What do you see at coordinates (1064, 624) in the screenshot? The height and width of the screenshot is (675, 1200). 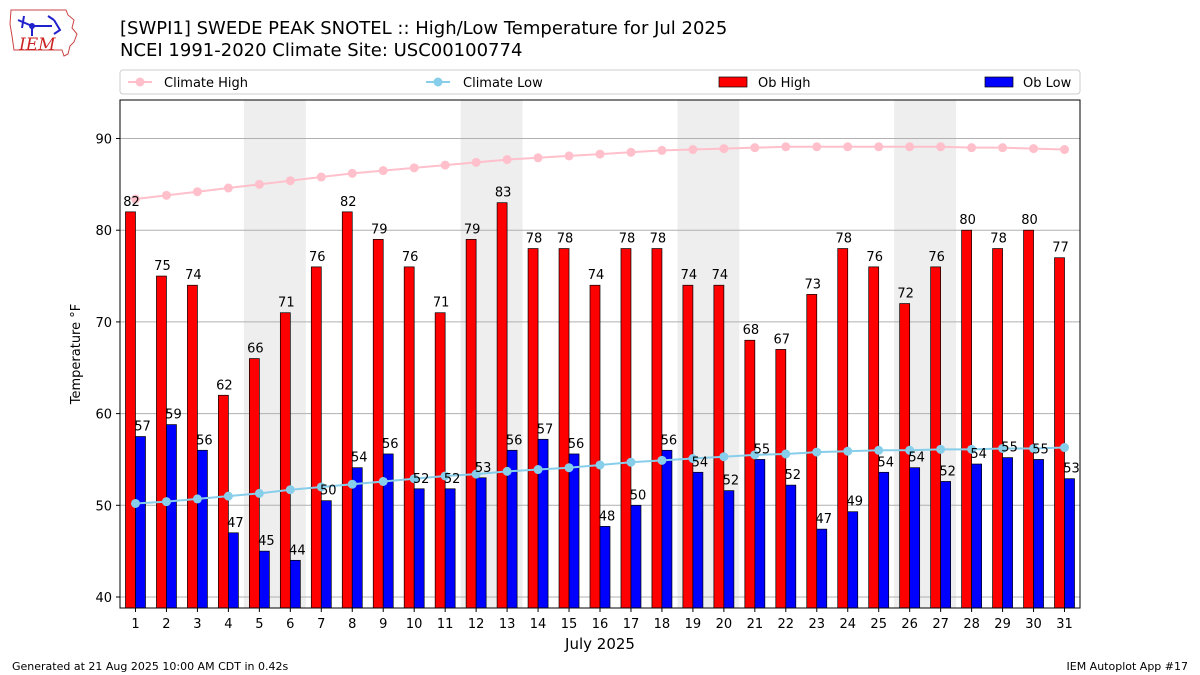 I see `x-tick-label-31: 31` at bounding box center [1064, 624].